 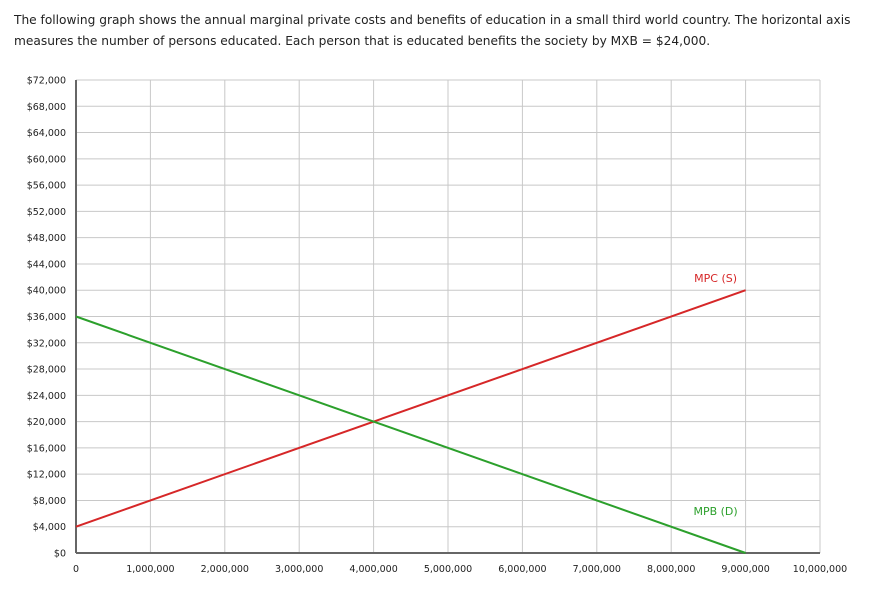 What do you see at coordinates (46, 343) in the screenshot?
I see `y-tick-label: $32,000` at bounding box center [46, 343].